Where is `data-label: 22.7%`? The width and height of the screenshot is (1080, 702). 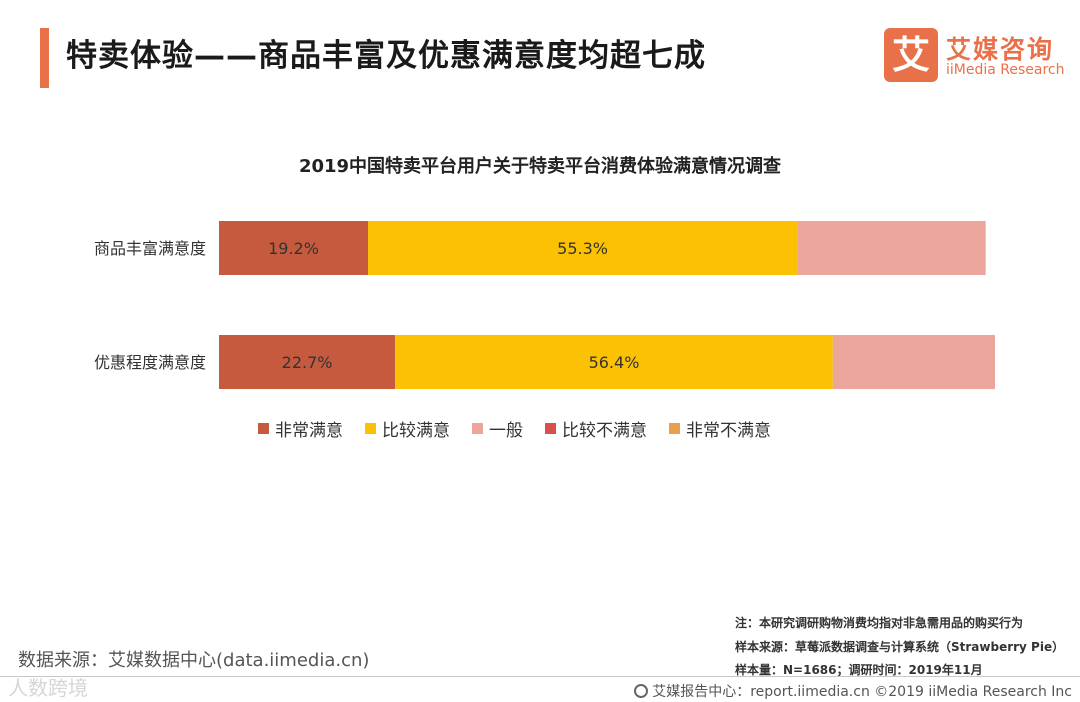 data-label: 22.7% is located at coordinates (307, 362).